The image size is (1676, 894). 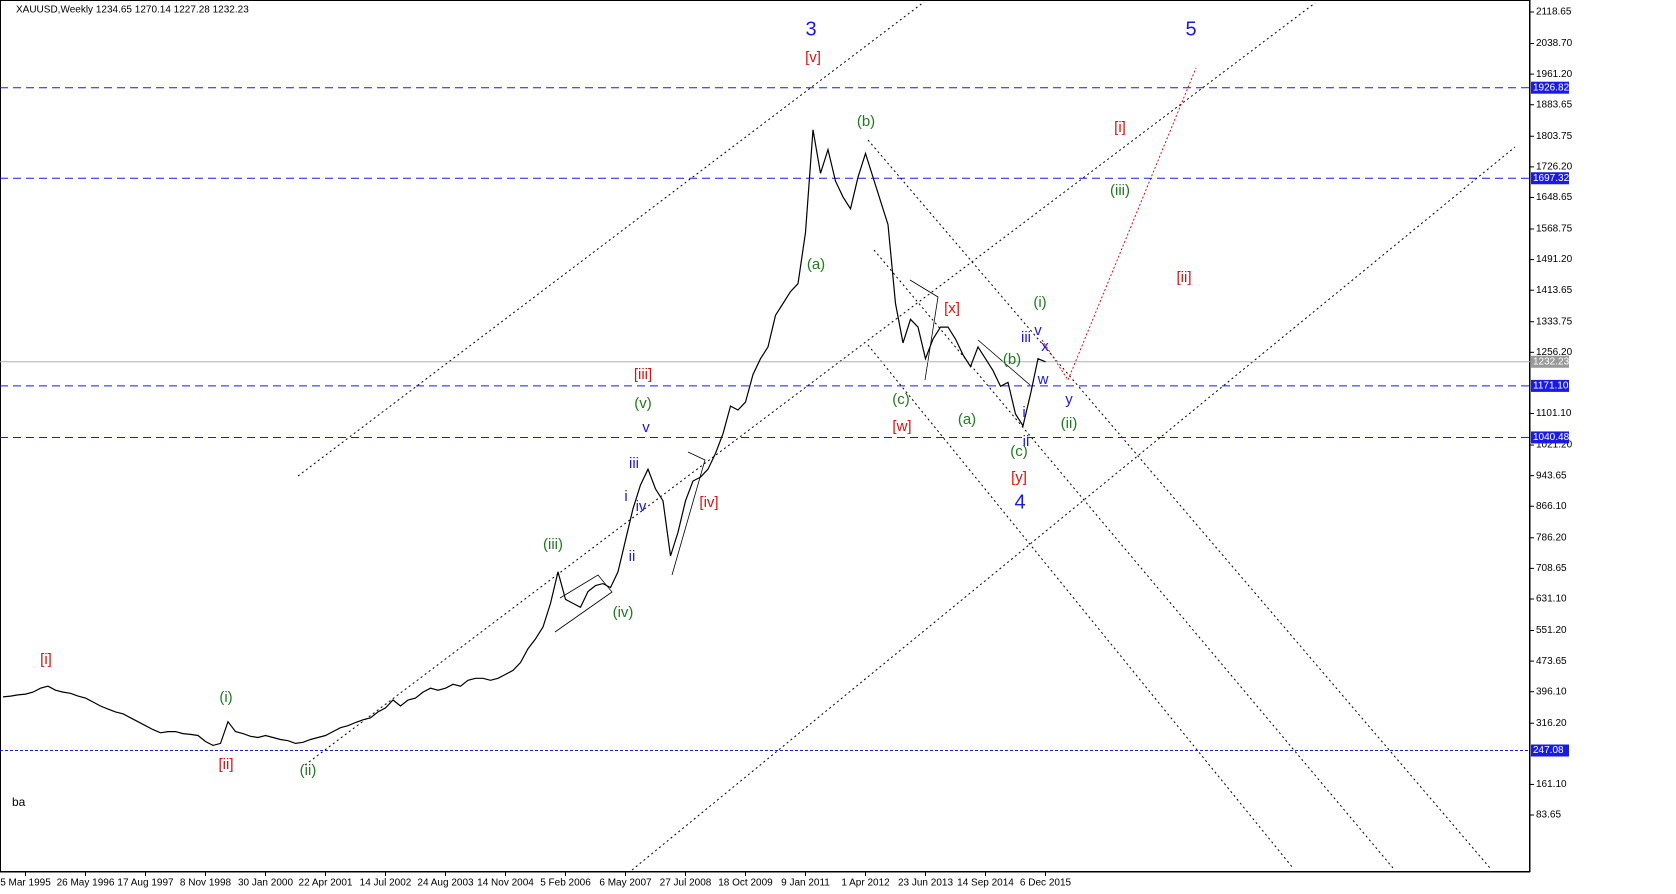 I want to click on x-tick-label: 27 Jul 2008, so click(x=686, y=883).